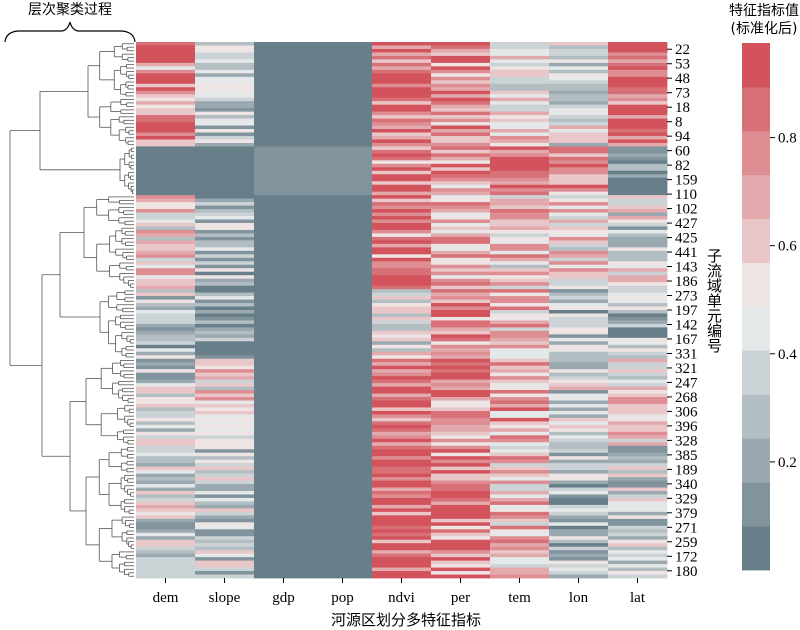 This screenshot has height=630, width=800. What do you see at coordinates (686, 398) in the screenshot?
I see `y-tick-label: 268` at bounding box center [686, 398].